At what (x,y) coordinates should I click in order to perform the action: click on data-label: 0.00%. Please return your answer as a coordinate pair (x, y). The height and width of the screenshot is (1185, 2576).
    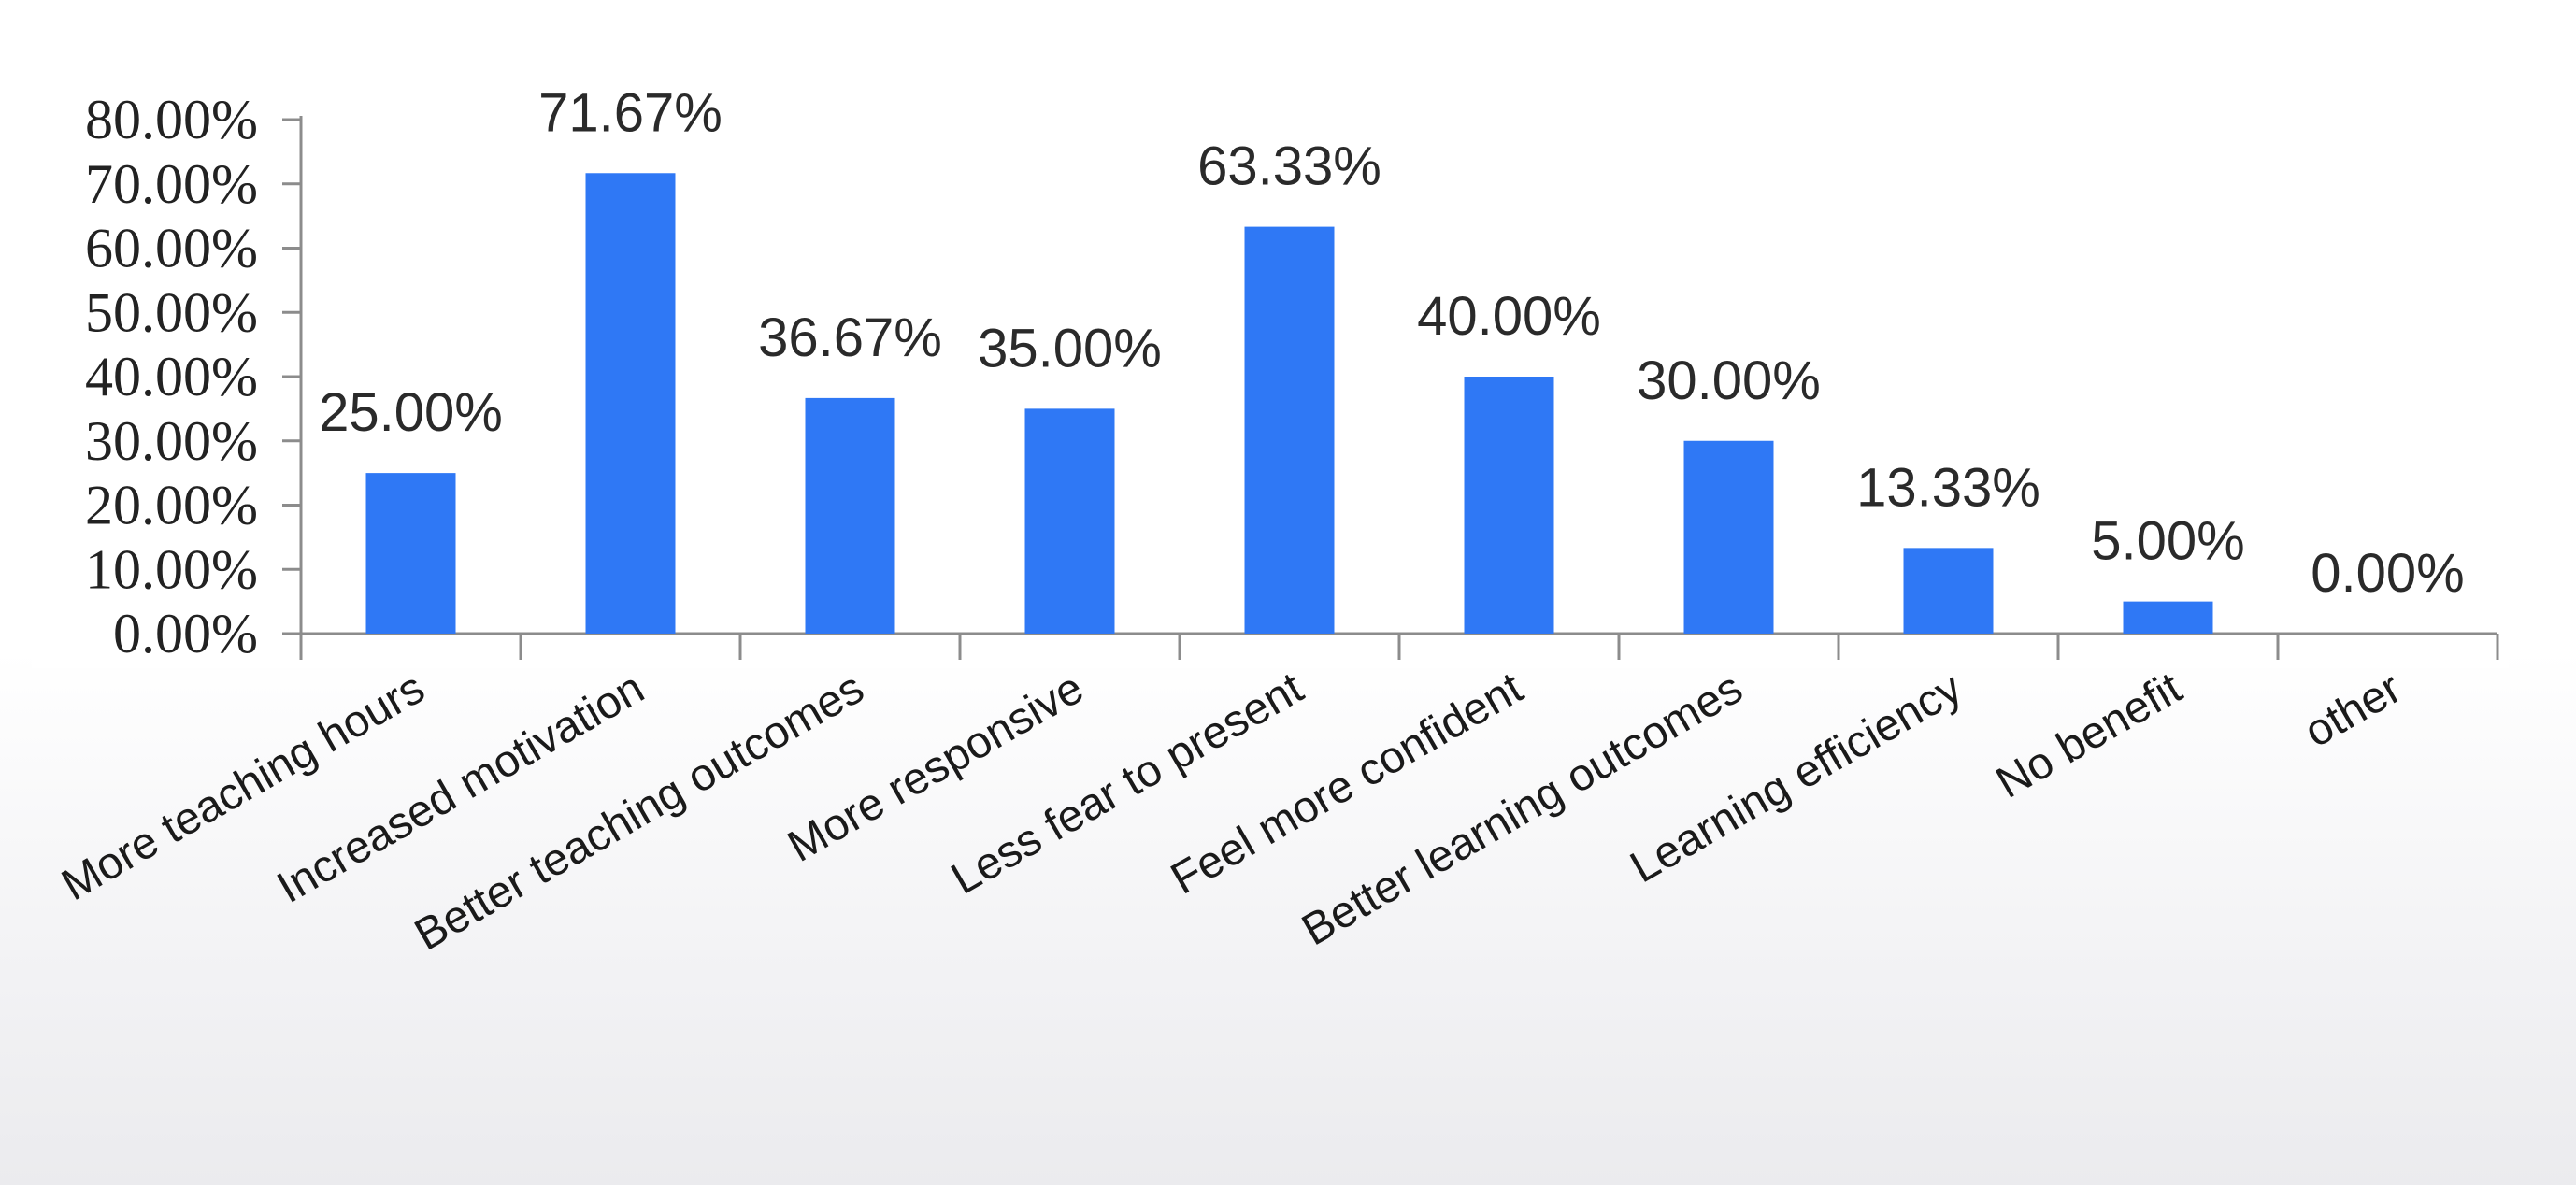
    Looking at the image, I should click on (2387, 573).